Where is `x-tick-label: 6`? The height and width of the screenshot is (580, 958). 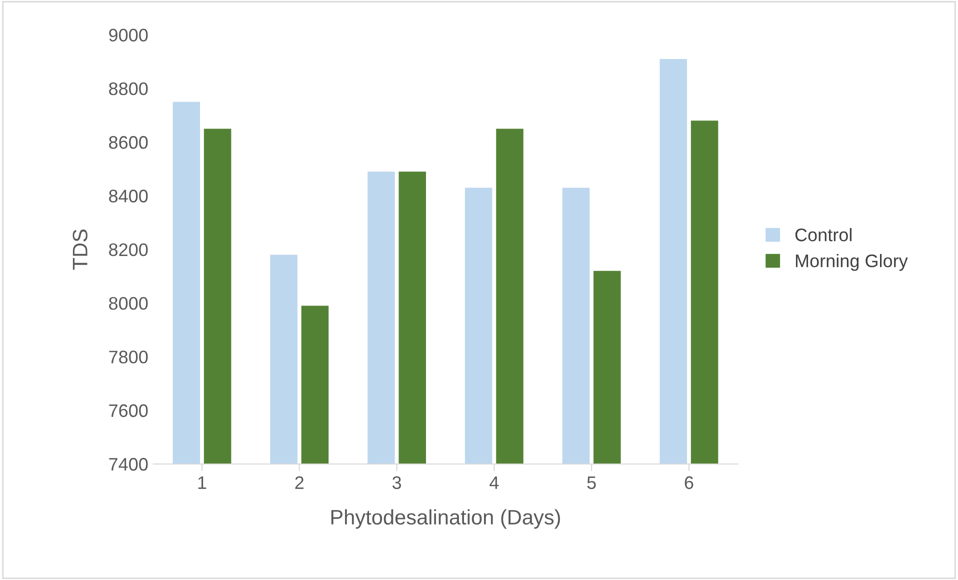
x-tick-label: 6 is located at coordinates (689, 483).